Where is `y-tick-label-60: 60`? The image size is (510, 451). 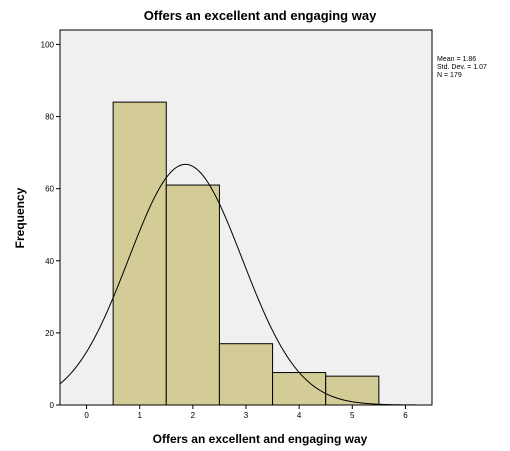 y-tick-label-60: 60 is located at coordinates (49, 189).